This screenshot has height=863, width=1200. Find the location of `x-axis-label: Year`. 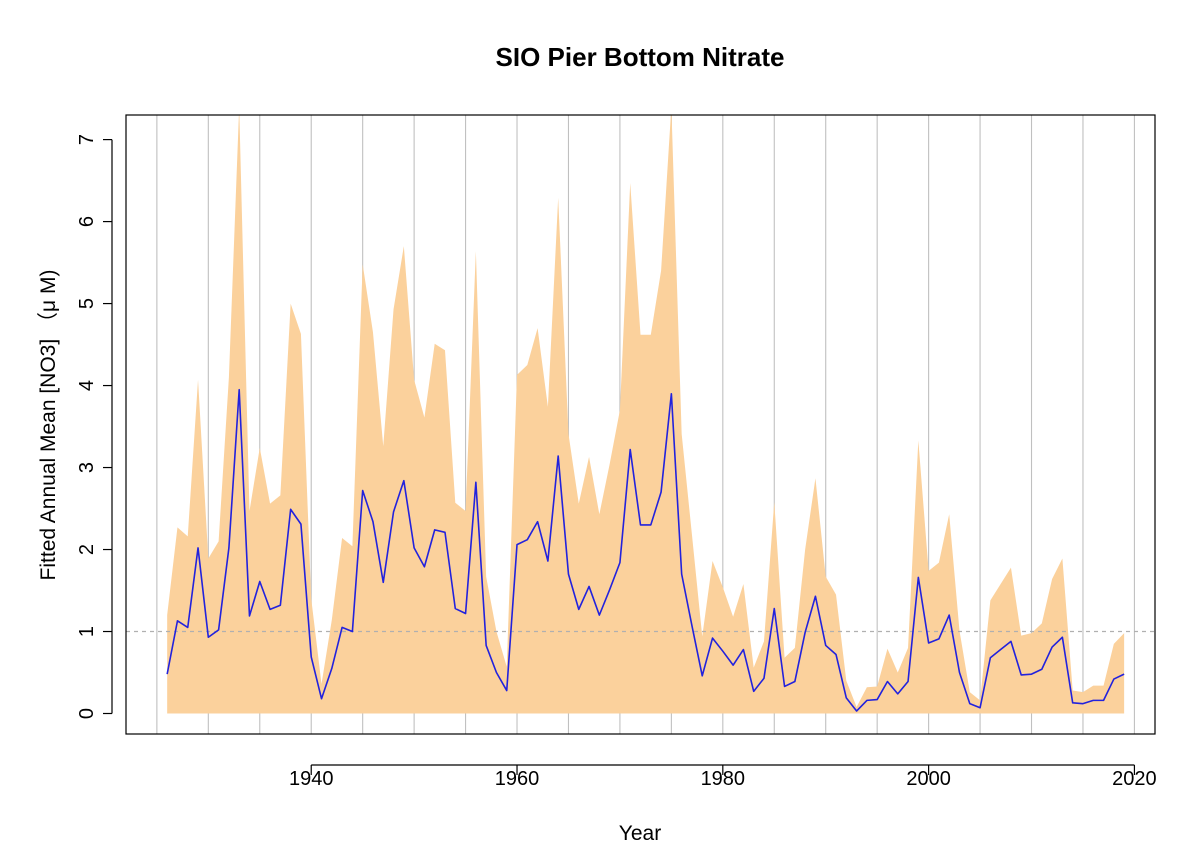

x-axis-label: Year is located at coordinates (640, 833).